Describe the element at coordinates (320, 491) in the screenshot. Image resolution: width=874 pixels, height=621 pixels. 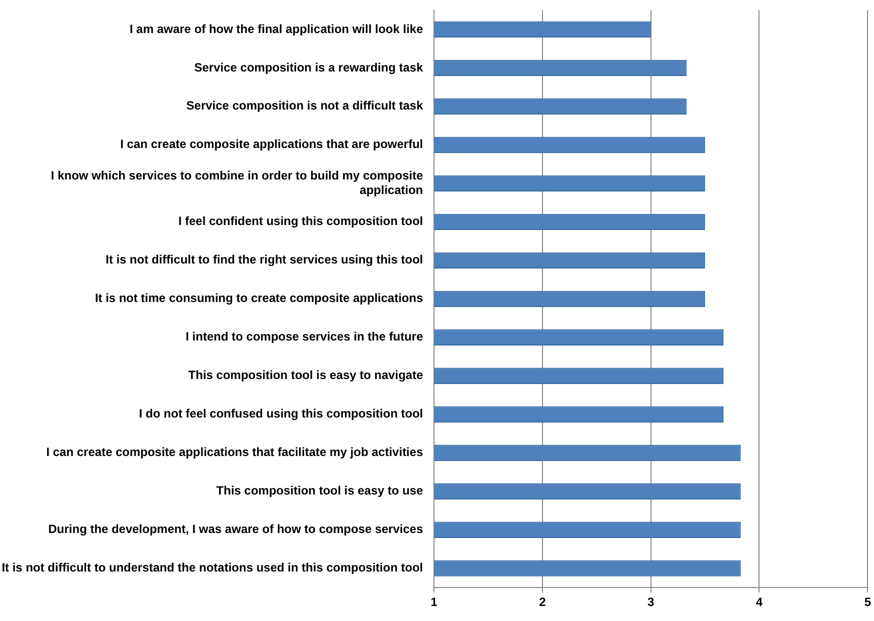
I see `y-tick-label: This composition tool is easy to use` at that location.